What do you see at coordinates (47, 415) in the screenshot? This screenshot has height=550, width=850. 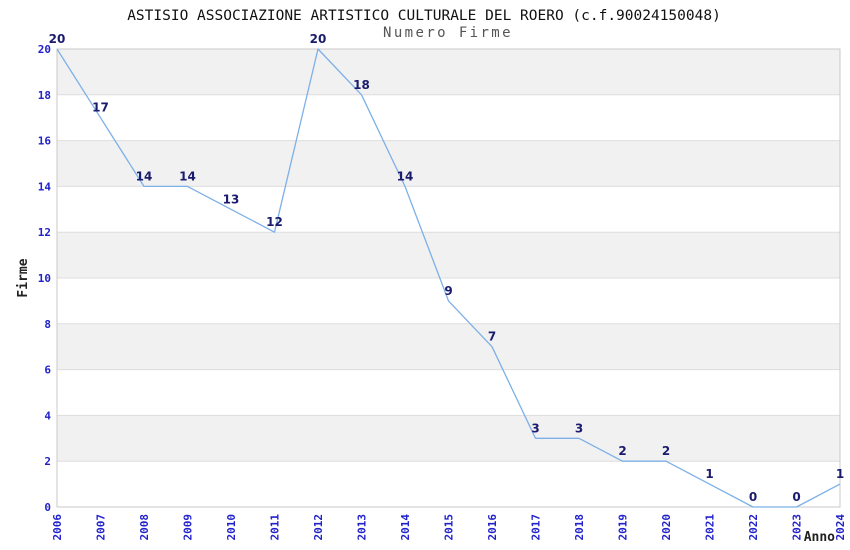 I see `y-tick-label: 4` at bounding box center [47, 415].